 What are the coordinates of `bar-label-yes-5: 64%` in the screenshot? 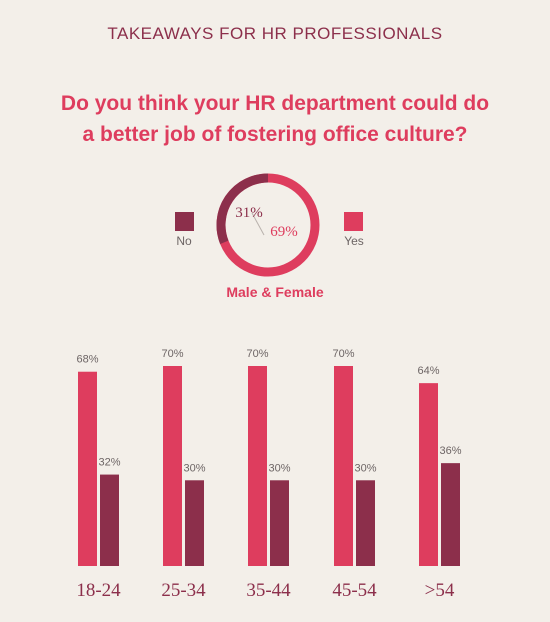 It's located at (428, 371).